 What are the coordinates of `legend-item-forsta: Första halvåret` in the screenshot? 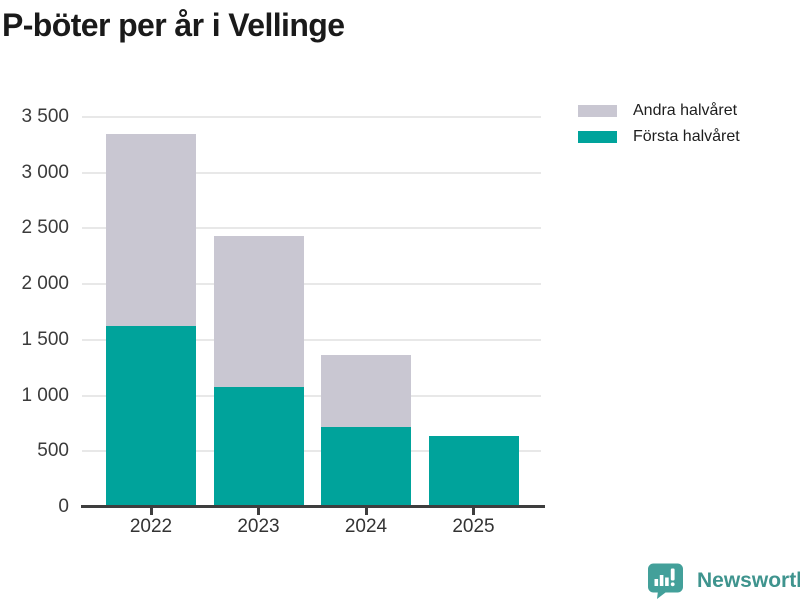 It's located at (659, 137).